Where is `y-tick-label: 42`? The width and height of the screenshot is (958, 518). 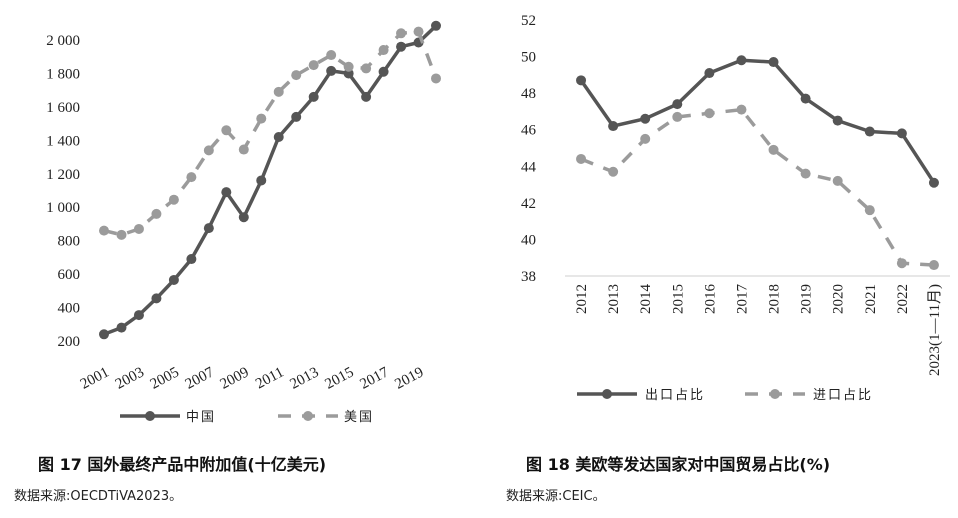
y-tick-label: 42 is located at coordinates (528, 204).